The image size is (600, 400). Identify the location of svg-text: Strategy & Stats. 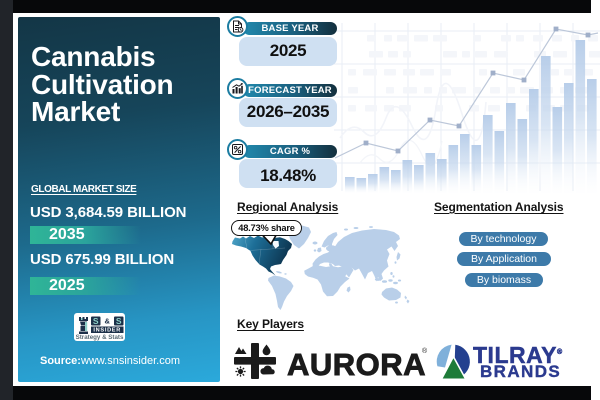
(100, 337).